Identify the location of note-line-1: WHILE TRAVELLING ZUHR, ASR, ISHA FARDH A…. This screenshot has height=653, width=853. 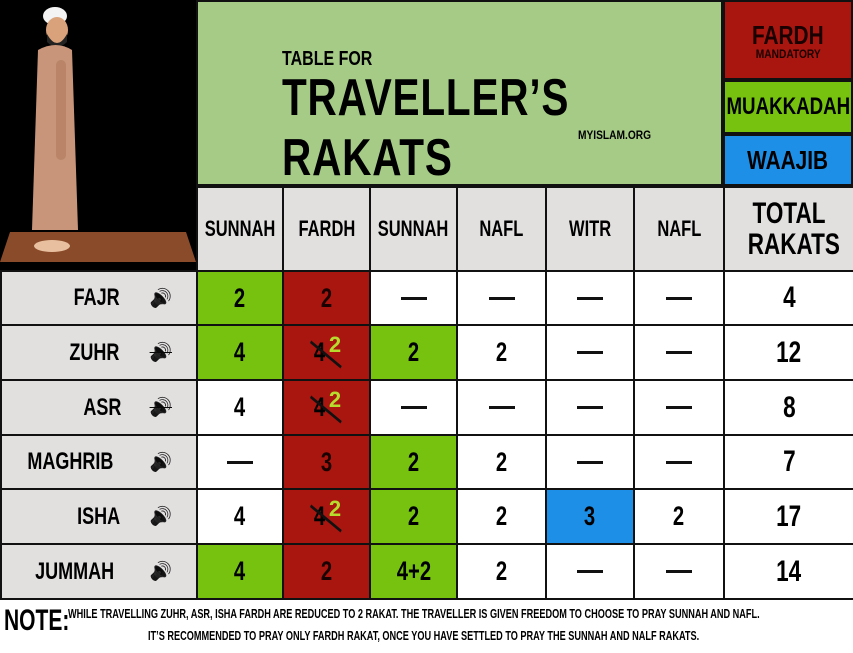
(414, 613).